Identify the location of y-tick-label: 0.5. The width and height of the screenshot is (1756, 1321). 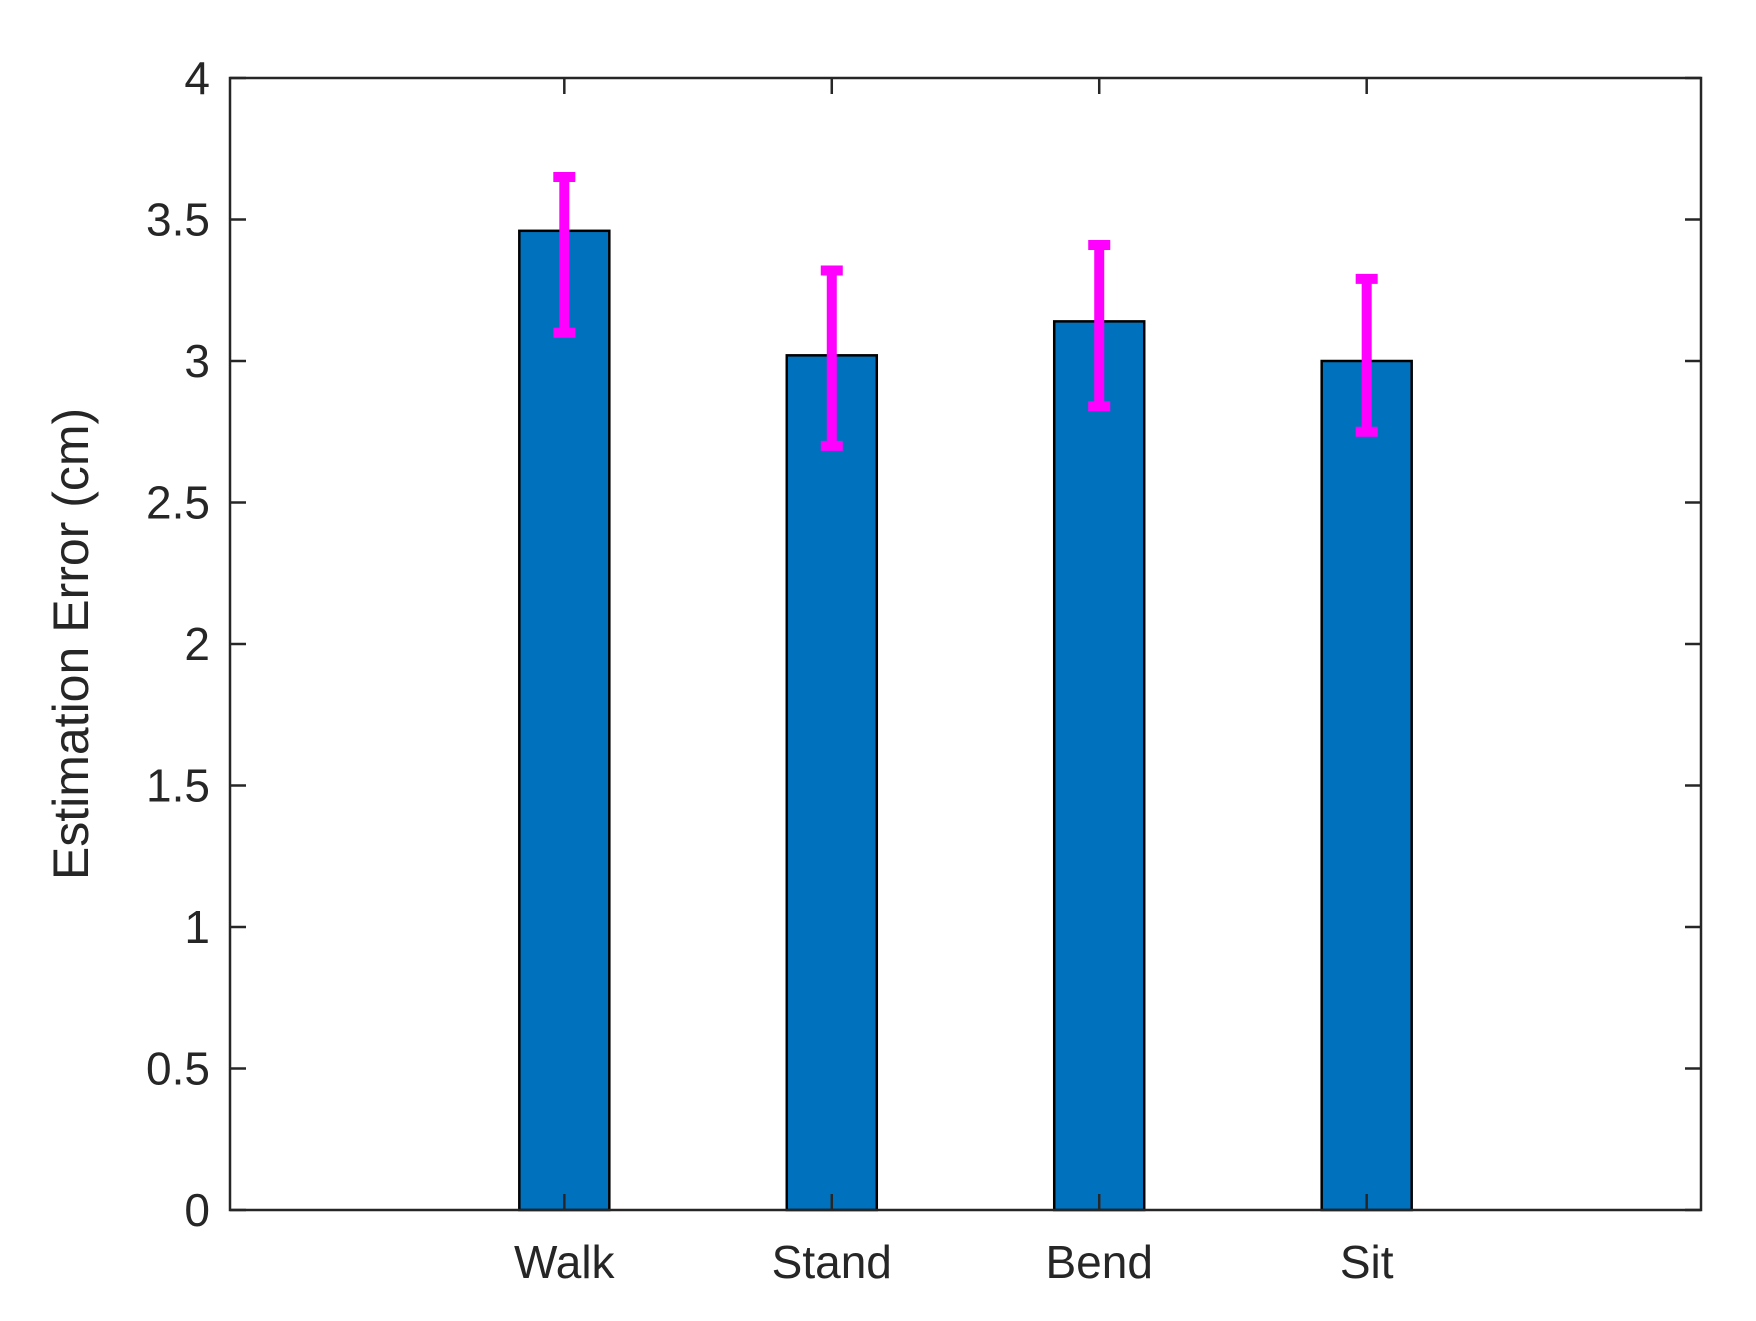
(178, 1069).